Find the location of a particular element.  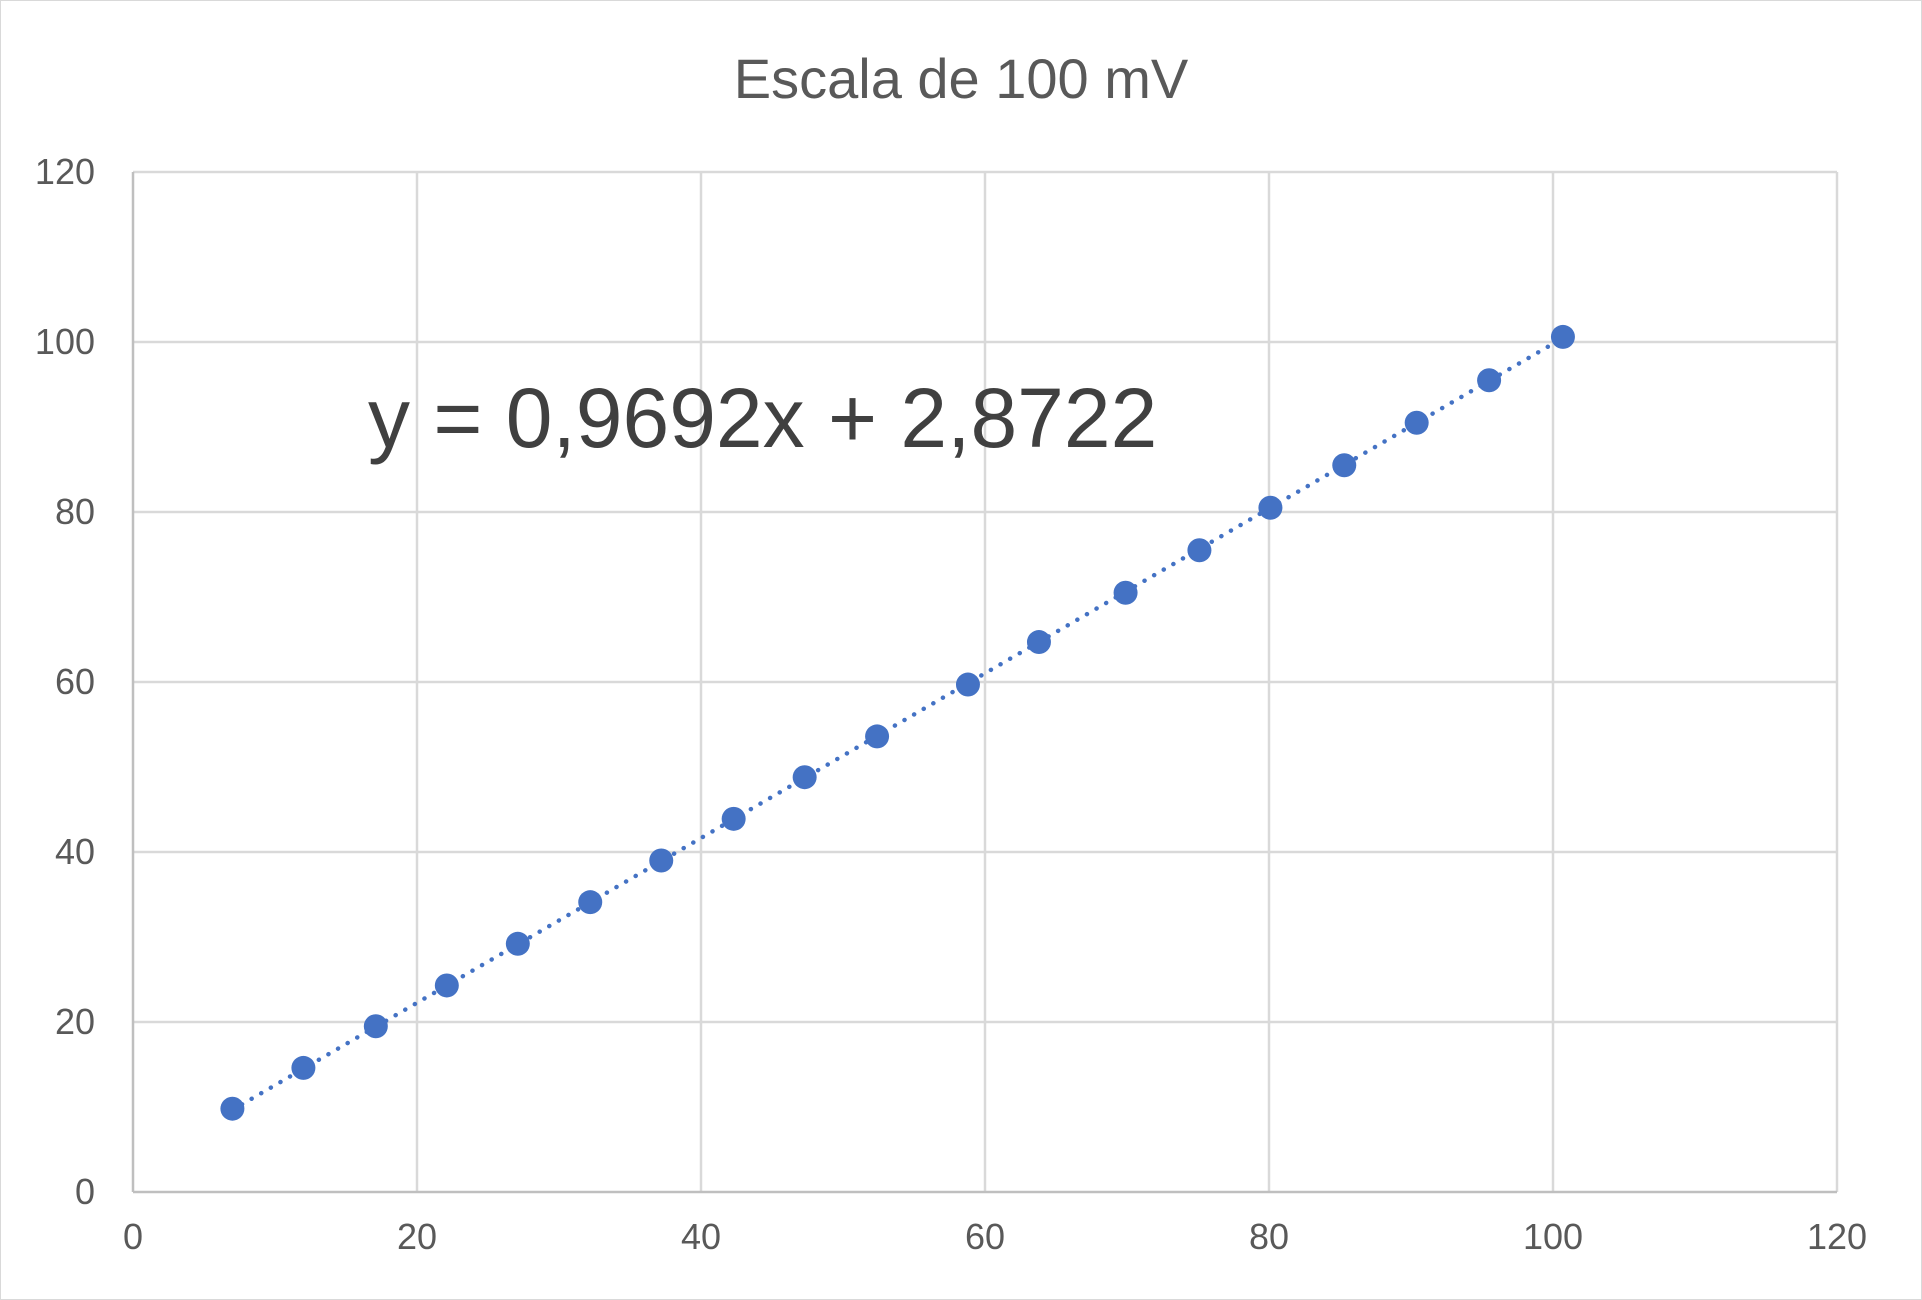

x-tick-label: 40 is located at coordinates (701, 1236).